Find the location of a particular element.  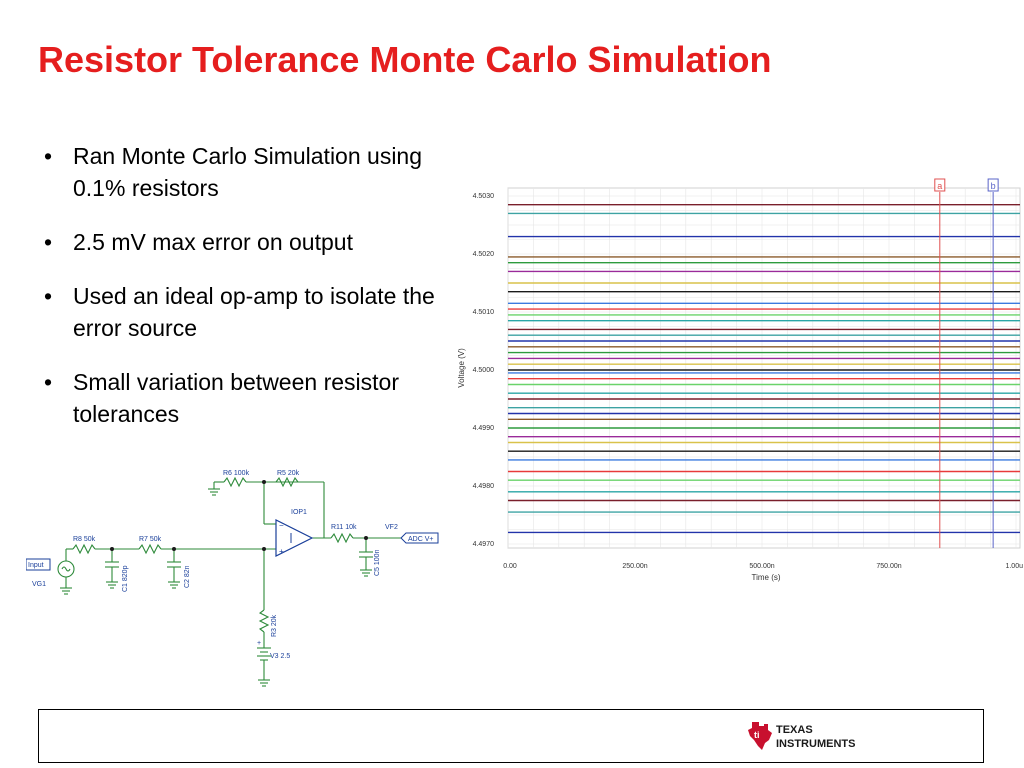

sine-source-icon is located at coordinates (66, 569).